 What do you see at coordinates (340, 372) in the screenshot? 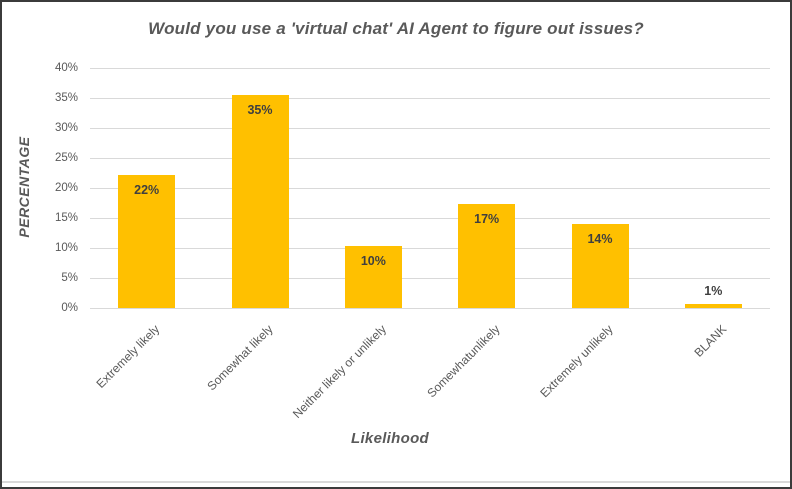
I see `x-category-label: Neither likely or unlikely` at bounding box center [340, 372].